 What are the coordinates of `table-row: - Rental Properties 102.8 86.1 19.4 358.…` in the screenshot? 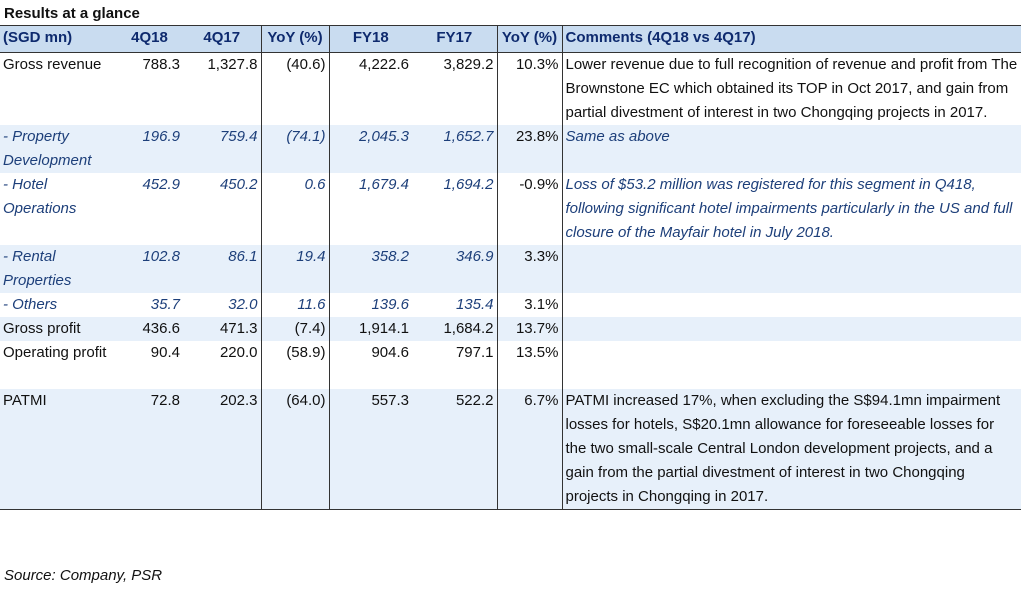 It's located at (510, 269).